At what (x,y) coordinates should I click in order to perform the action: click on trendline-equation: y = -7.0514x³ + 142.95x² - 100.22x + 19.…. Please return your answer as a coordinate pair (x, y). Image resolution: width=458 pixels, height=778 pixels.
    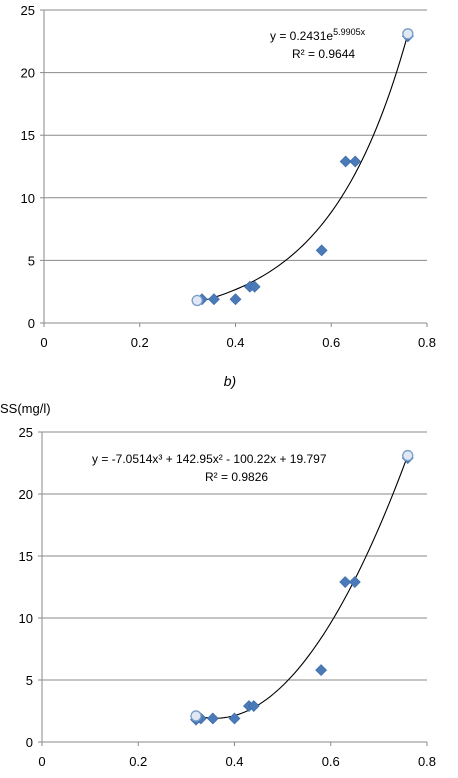
    Looking at the image, I should click on (209, 459).